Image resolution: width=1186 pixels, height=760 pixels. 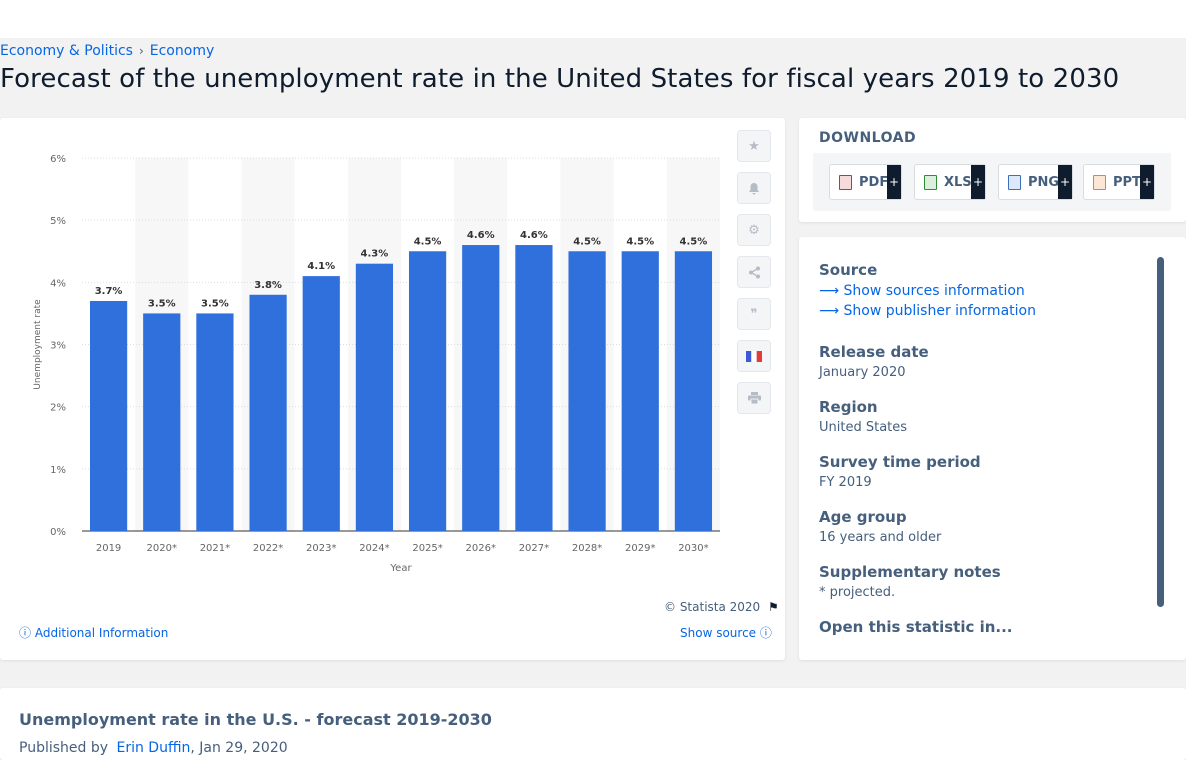 What do you see at coordinates (930, 182) in the screenshot?
I see `xls-file-icon` at bounding box center [930, 182].